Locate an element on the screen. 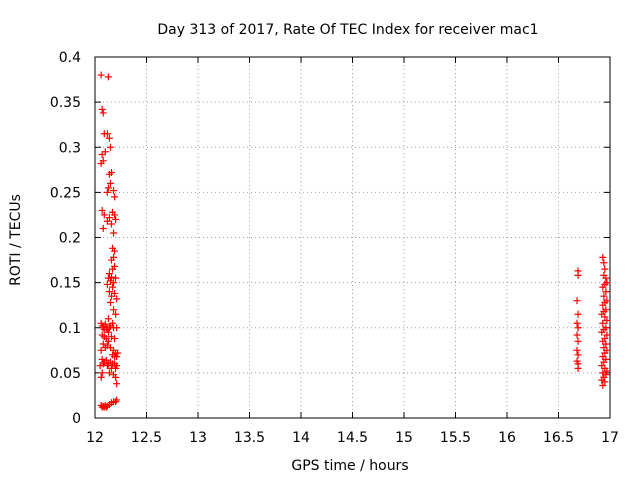 The height and width of the screenshot is (480, 640). x-tick-label: 17 is located at coordinates (610, 438).